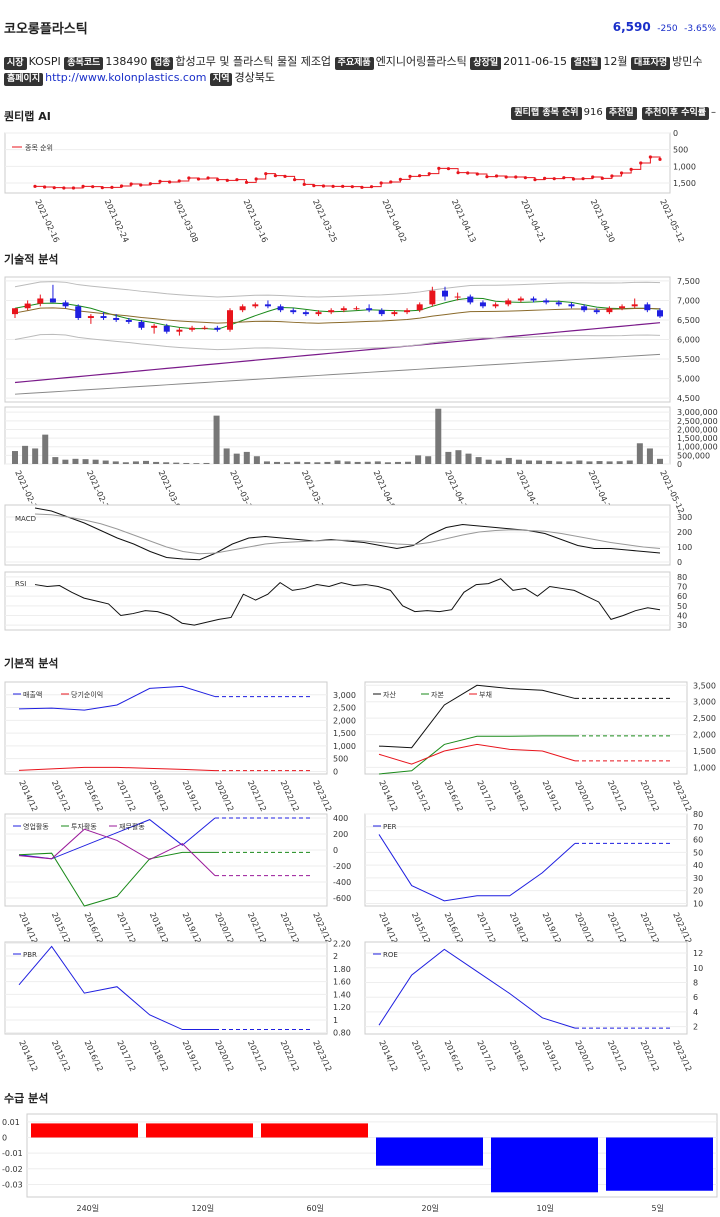  Describe the element at coordinates (688, 359) in the screenshot. I see `y-tick-label: 5,500` at that location.